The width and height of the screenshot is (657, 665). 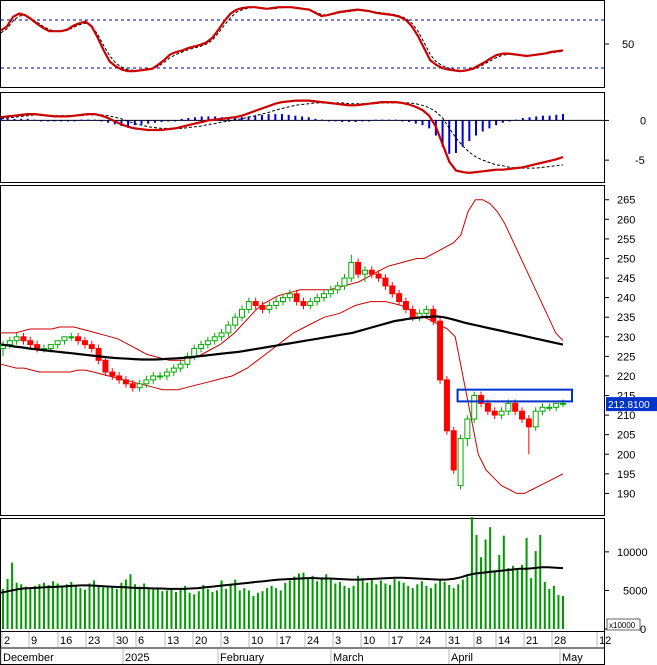 I want to click on x-tick-label: 6, so click(x=141, y=641).